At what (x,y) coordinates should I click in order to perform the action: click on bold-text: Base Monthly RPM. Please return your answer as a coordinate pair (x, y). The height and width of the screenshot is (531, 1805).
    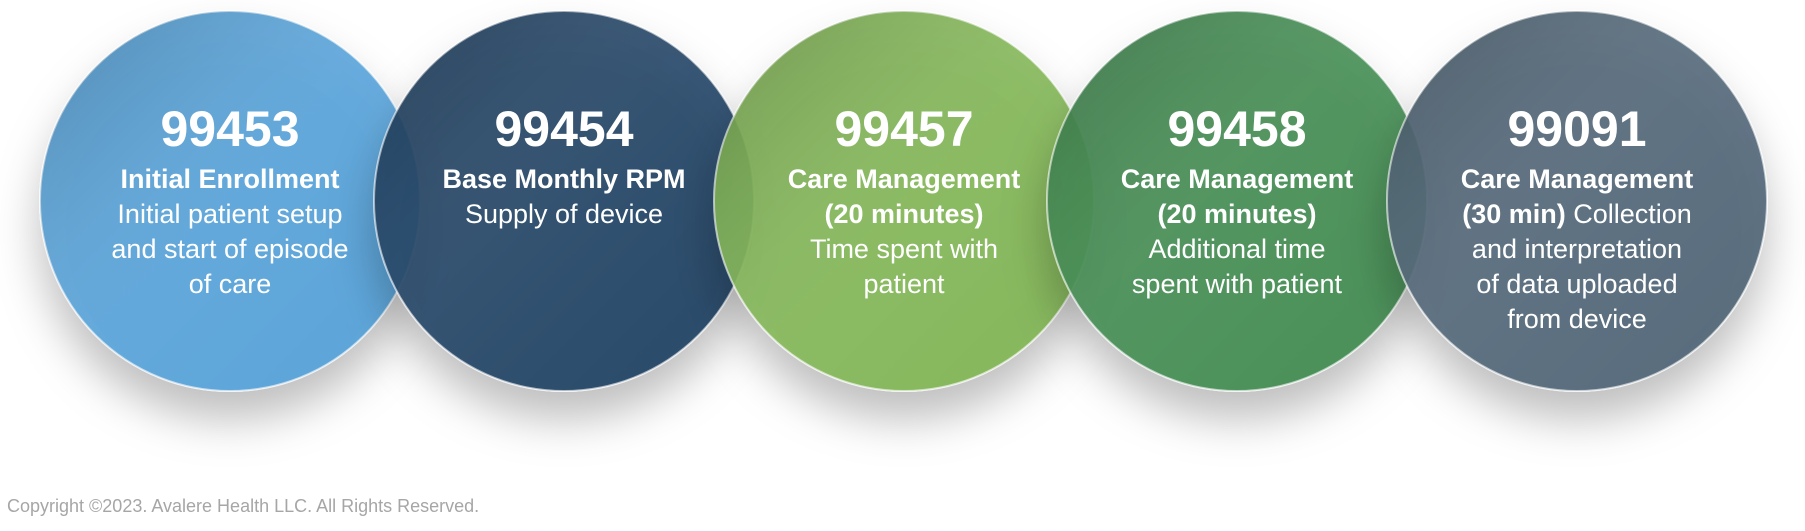
    Looking at the image, I should click on (563, 179).